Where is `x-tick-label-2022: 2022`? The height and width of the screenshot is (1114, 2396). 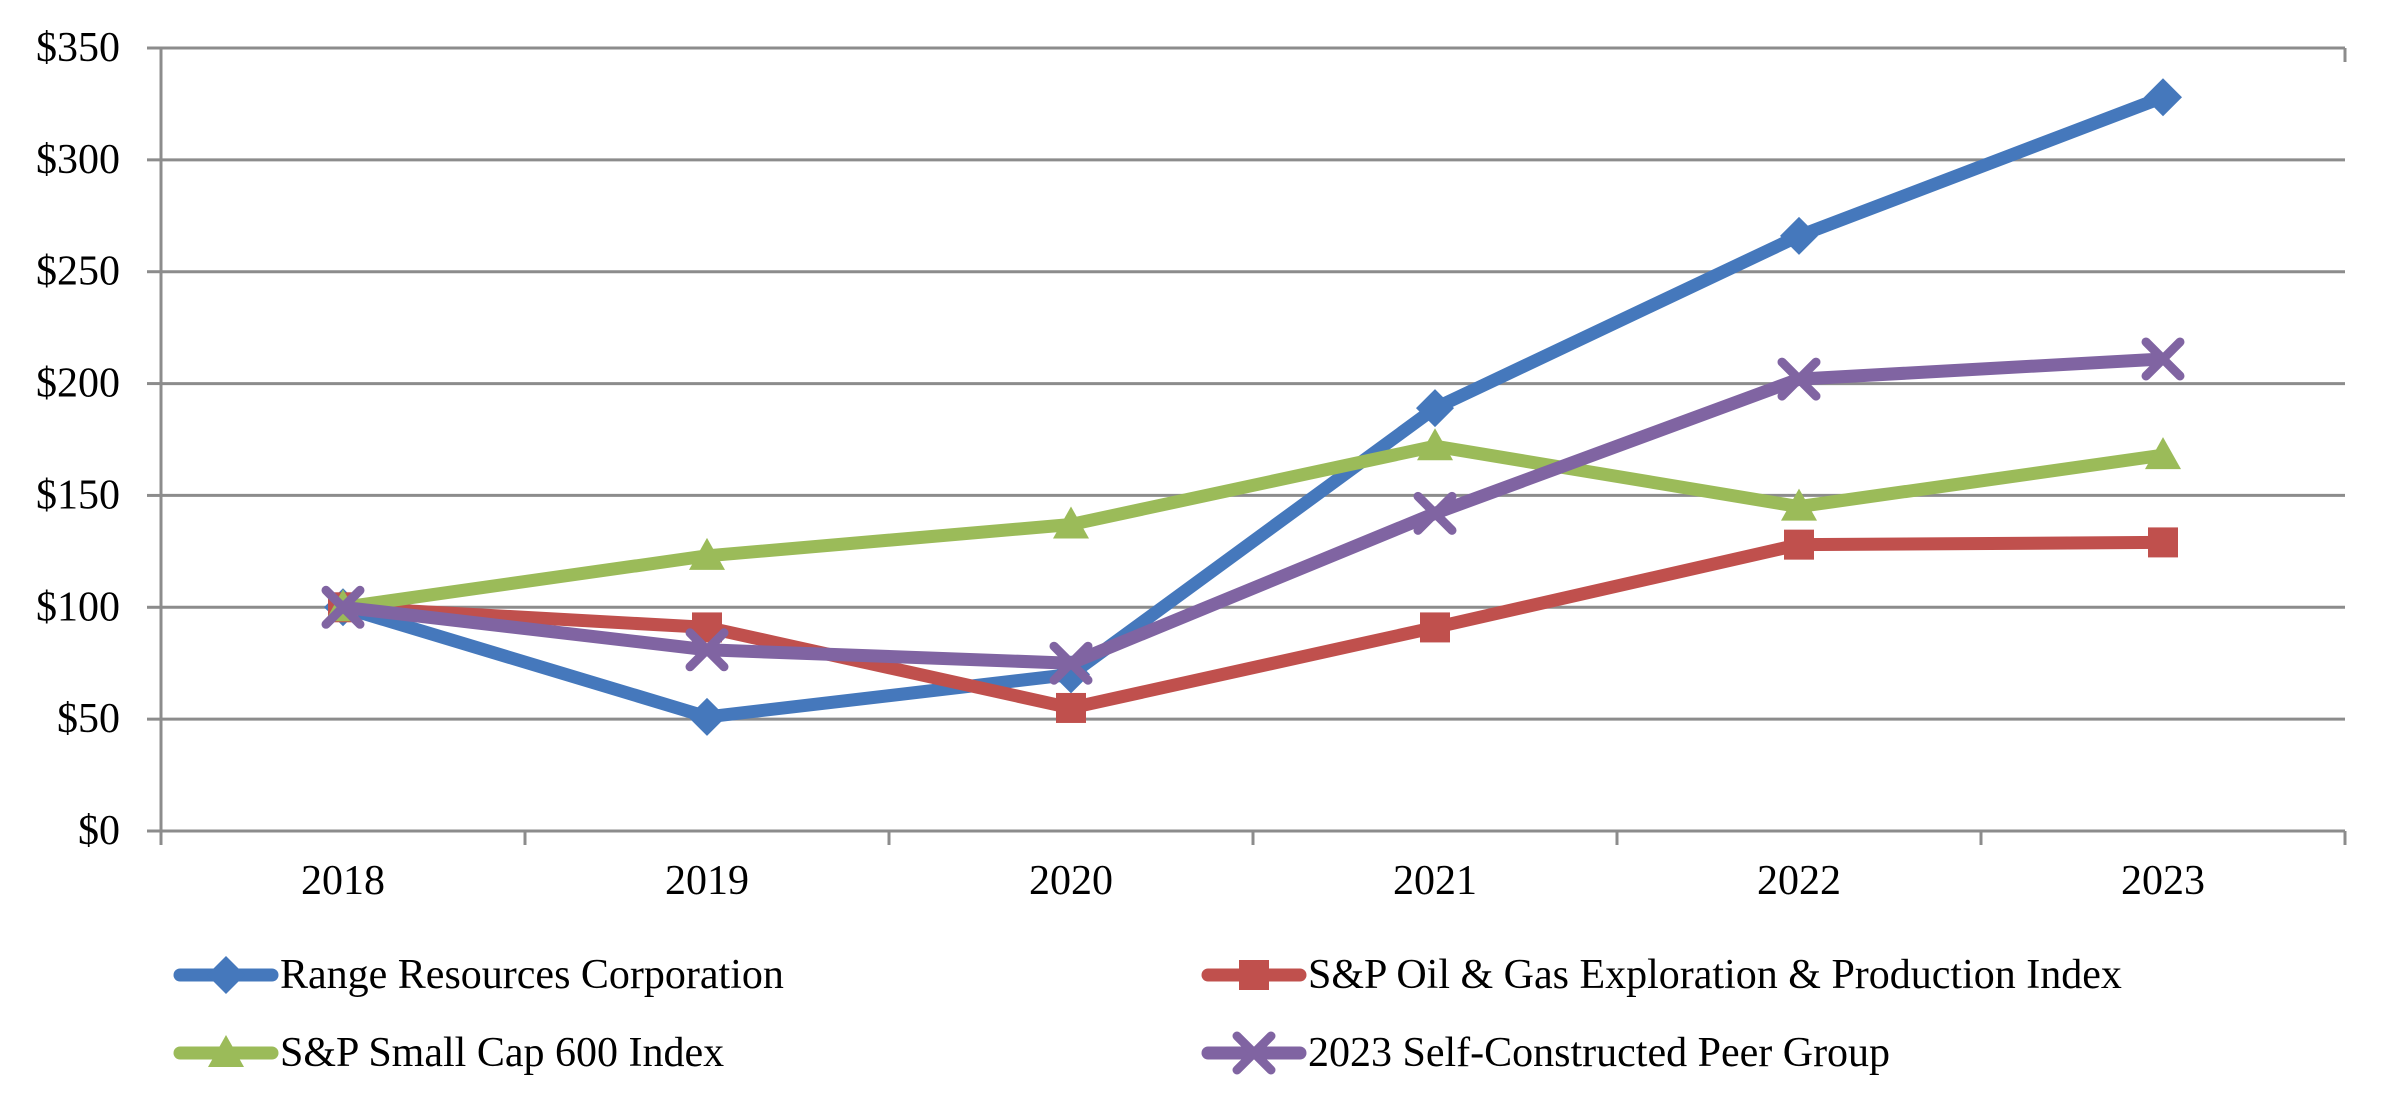
x-tick-label-2022: 2022 is located at coordinates (1799, 881).